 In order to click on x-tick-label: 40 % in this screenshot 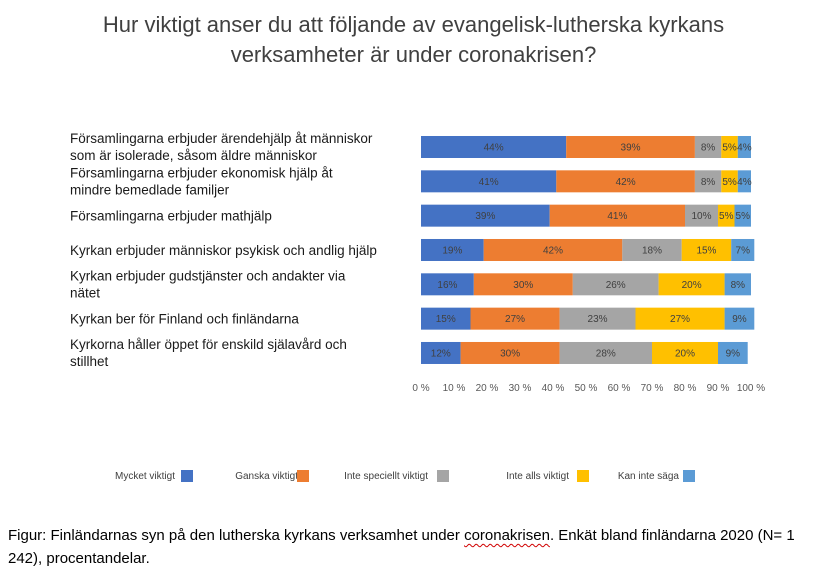, I will do `click(553, 388)`.